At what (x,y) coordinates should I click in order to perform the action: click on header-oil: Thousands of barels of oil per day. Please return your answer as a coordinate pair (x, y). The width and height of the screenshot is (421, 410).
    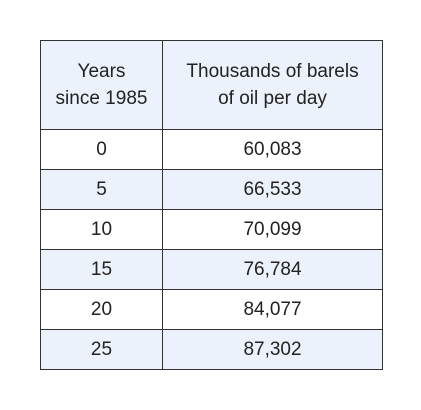
    Looking at the image, I should click on (272, 85).